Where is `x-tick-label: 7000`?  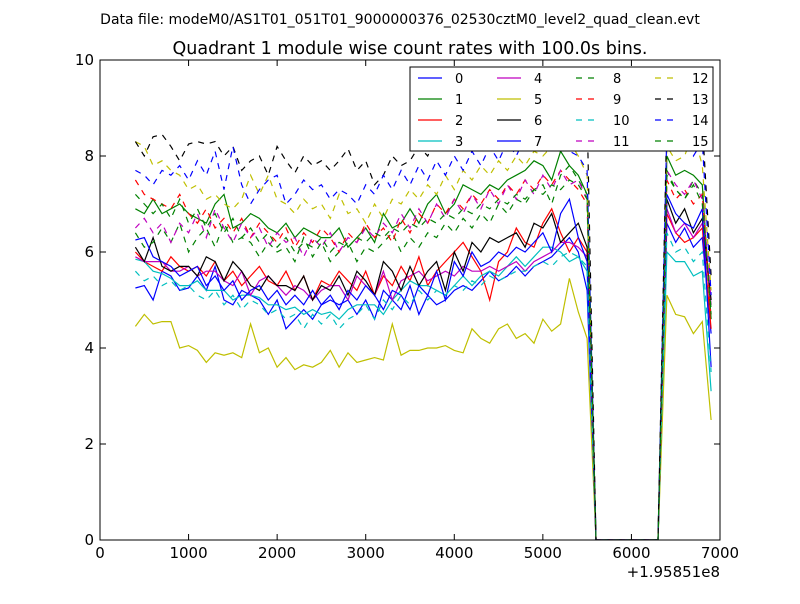
x-tick-label: 7000 is located at coordinates (720, 553).